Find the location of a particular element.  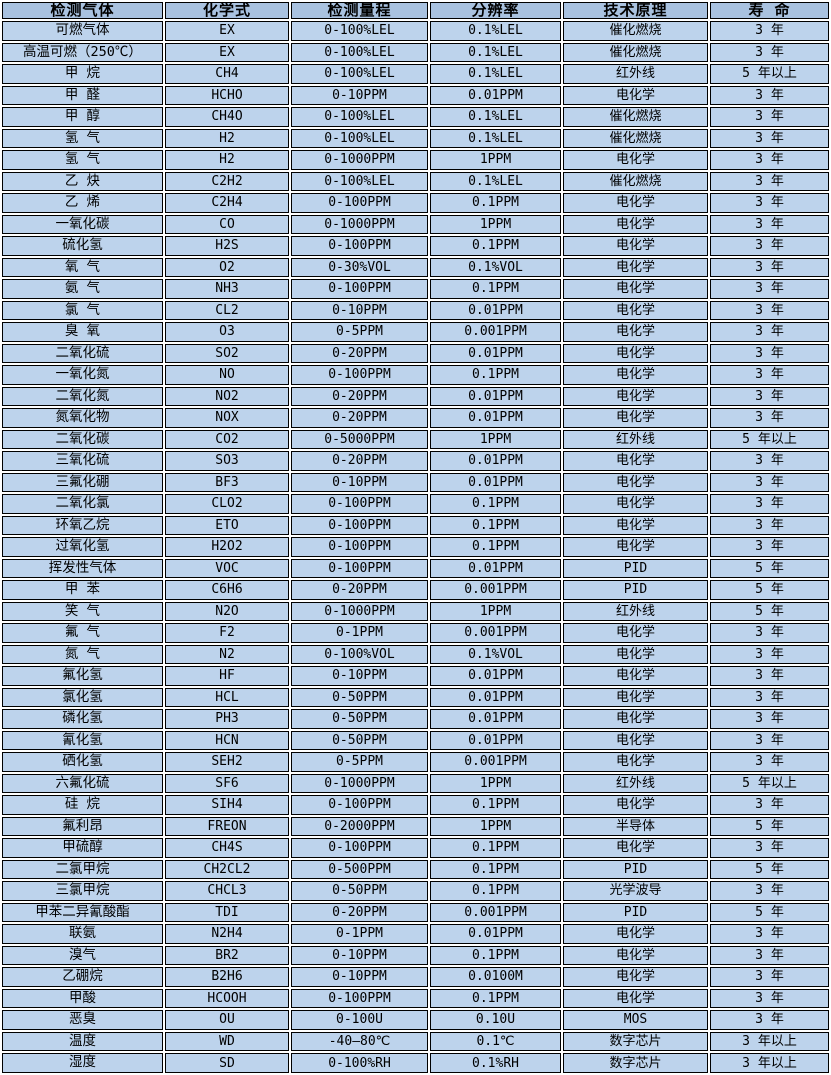

table-row: 硫化氢 H2S 0-100PPM 0.1PPM 电化学 3 年 is located at coordinates (415, 246).